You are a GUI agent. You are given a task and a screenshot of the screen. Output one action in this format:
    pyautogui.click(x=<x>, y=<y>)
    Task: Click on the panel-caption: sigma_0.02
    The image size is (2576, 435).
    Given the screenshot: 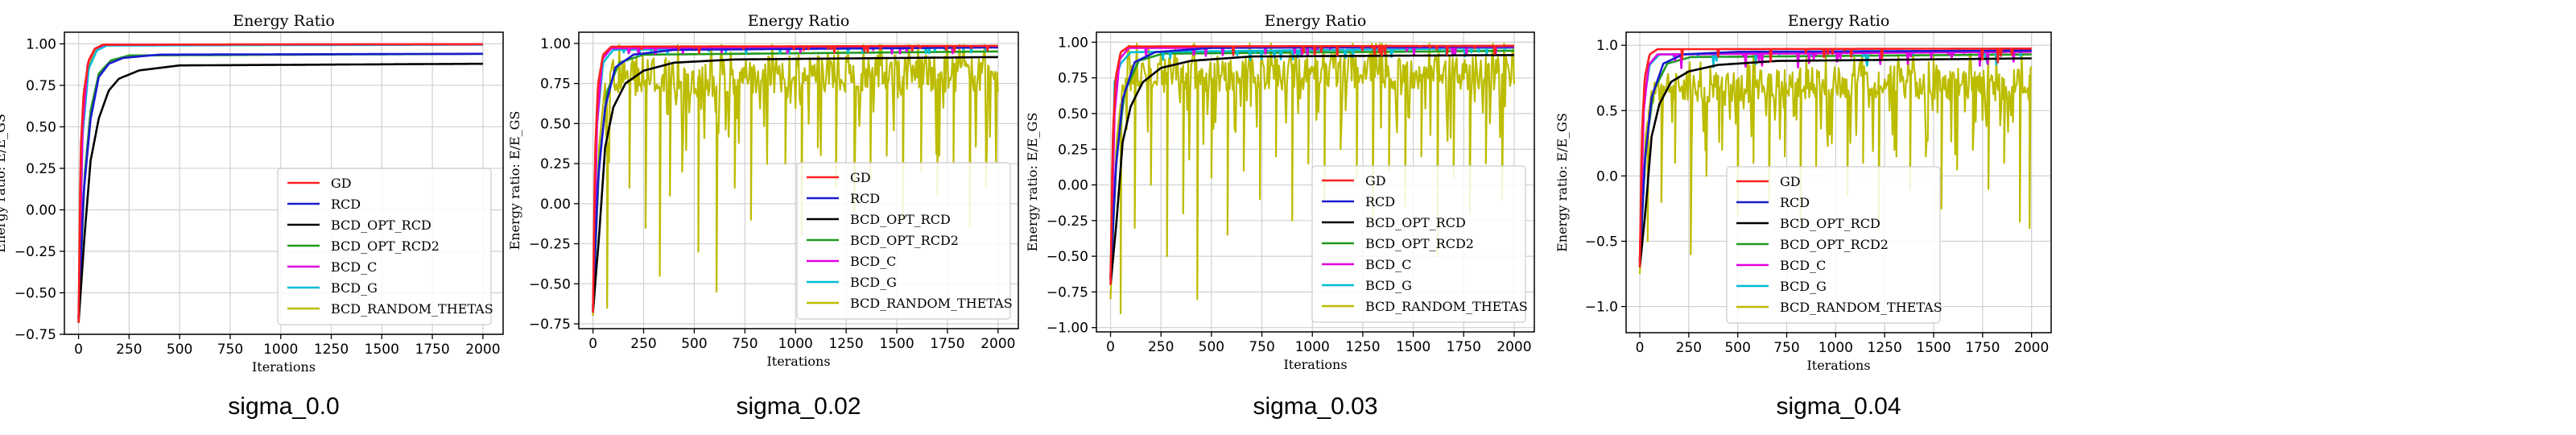 What is the action you would take?
    pyautogui.click(x=798, y=407)
    